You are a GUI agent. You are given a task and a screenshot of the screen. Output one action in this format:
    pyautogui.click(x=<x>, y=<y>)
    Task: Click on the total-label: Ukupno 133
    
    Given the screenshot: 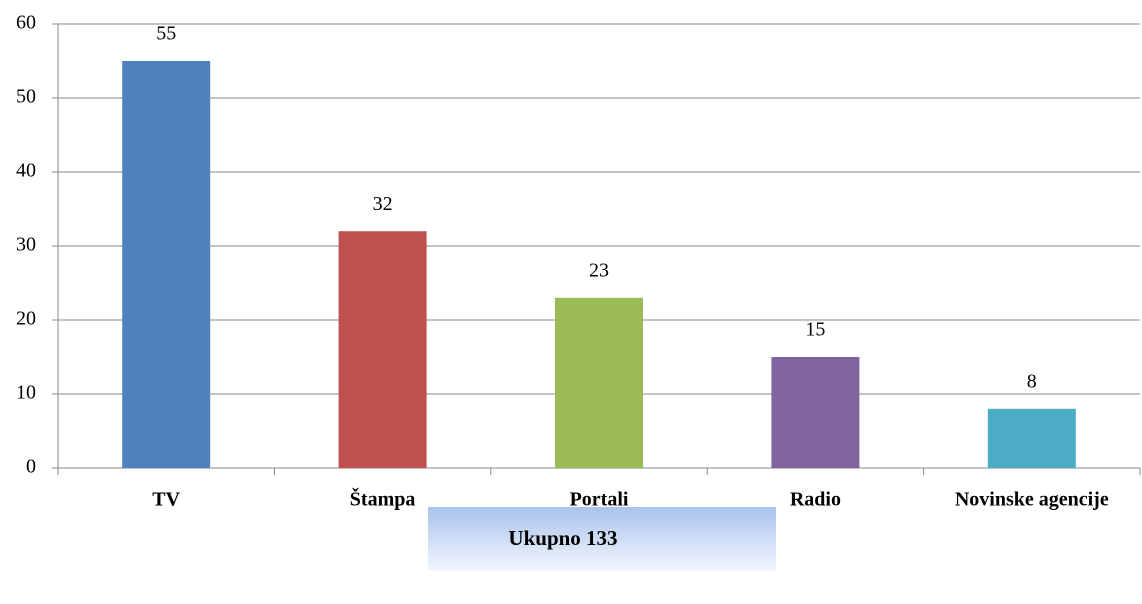 What is the action you would take?
    pyautogui.click(x=562, y=538)
    